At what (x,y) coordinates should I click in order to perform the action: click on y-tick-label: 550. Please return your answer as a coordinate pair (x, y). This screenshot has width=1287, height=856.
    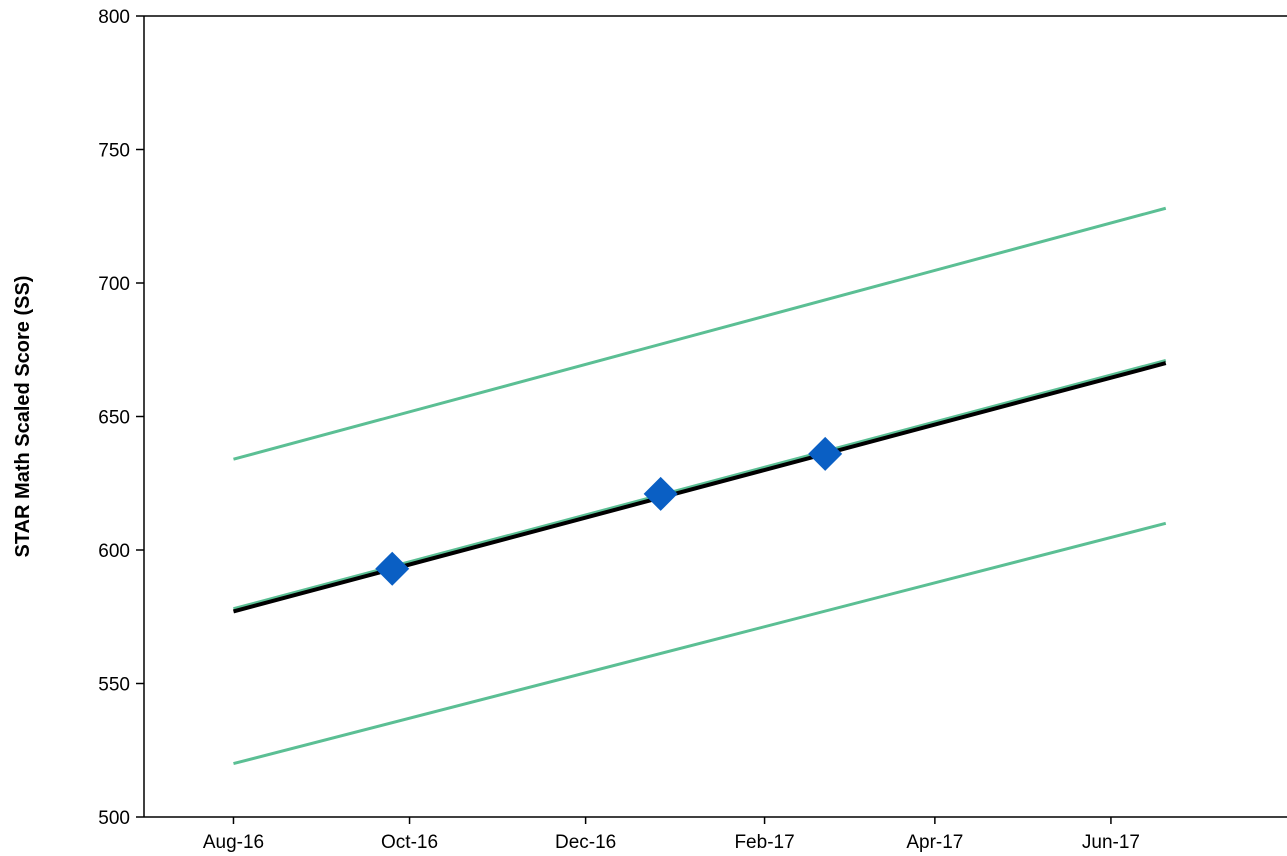
    Looking at the image, I should click on (114, 685).